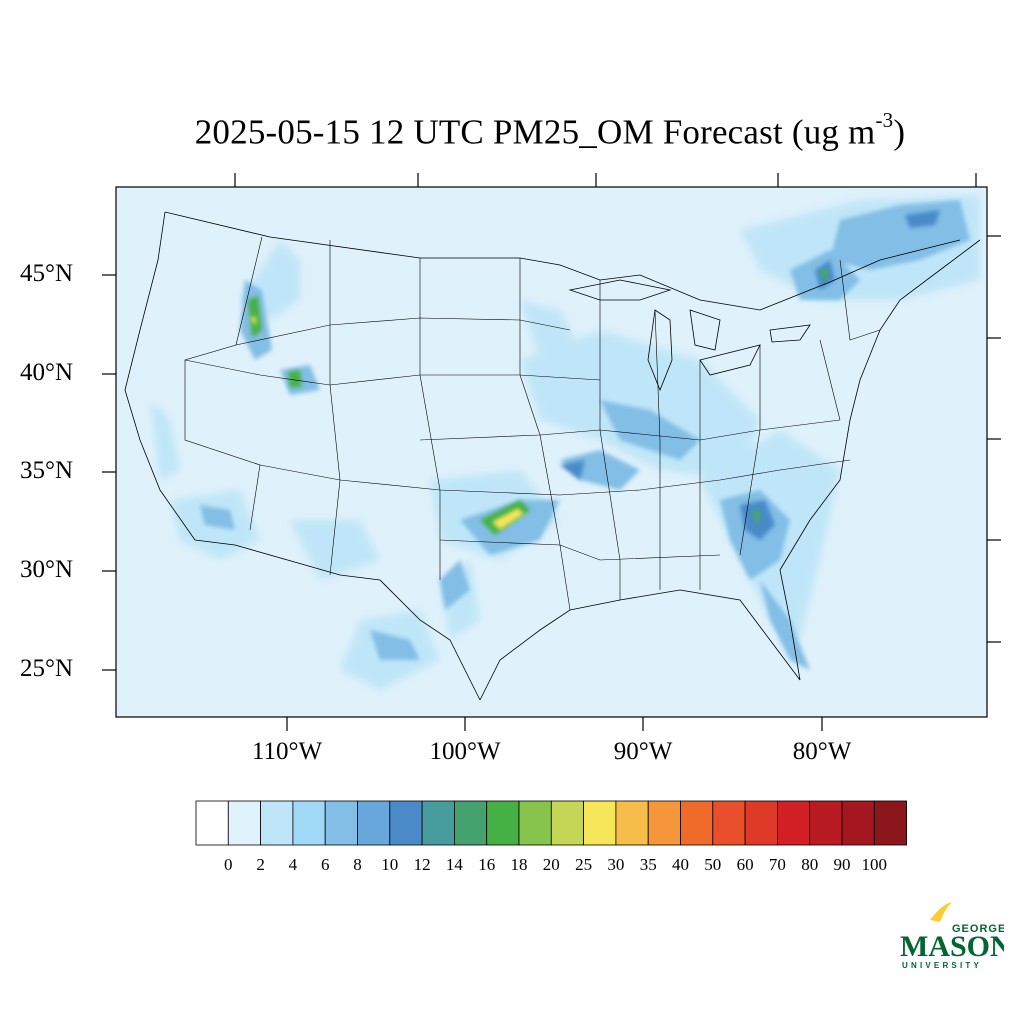  What do you see at coordinates (551, 864) in the screenshot?
I see `colorbar-label-10: 20` at bounding box center [551, 864].